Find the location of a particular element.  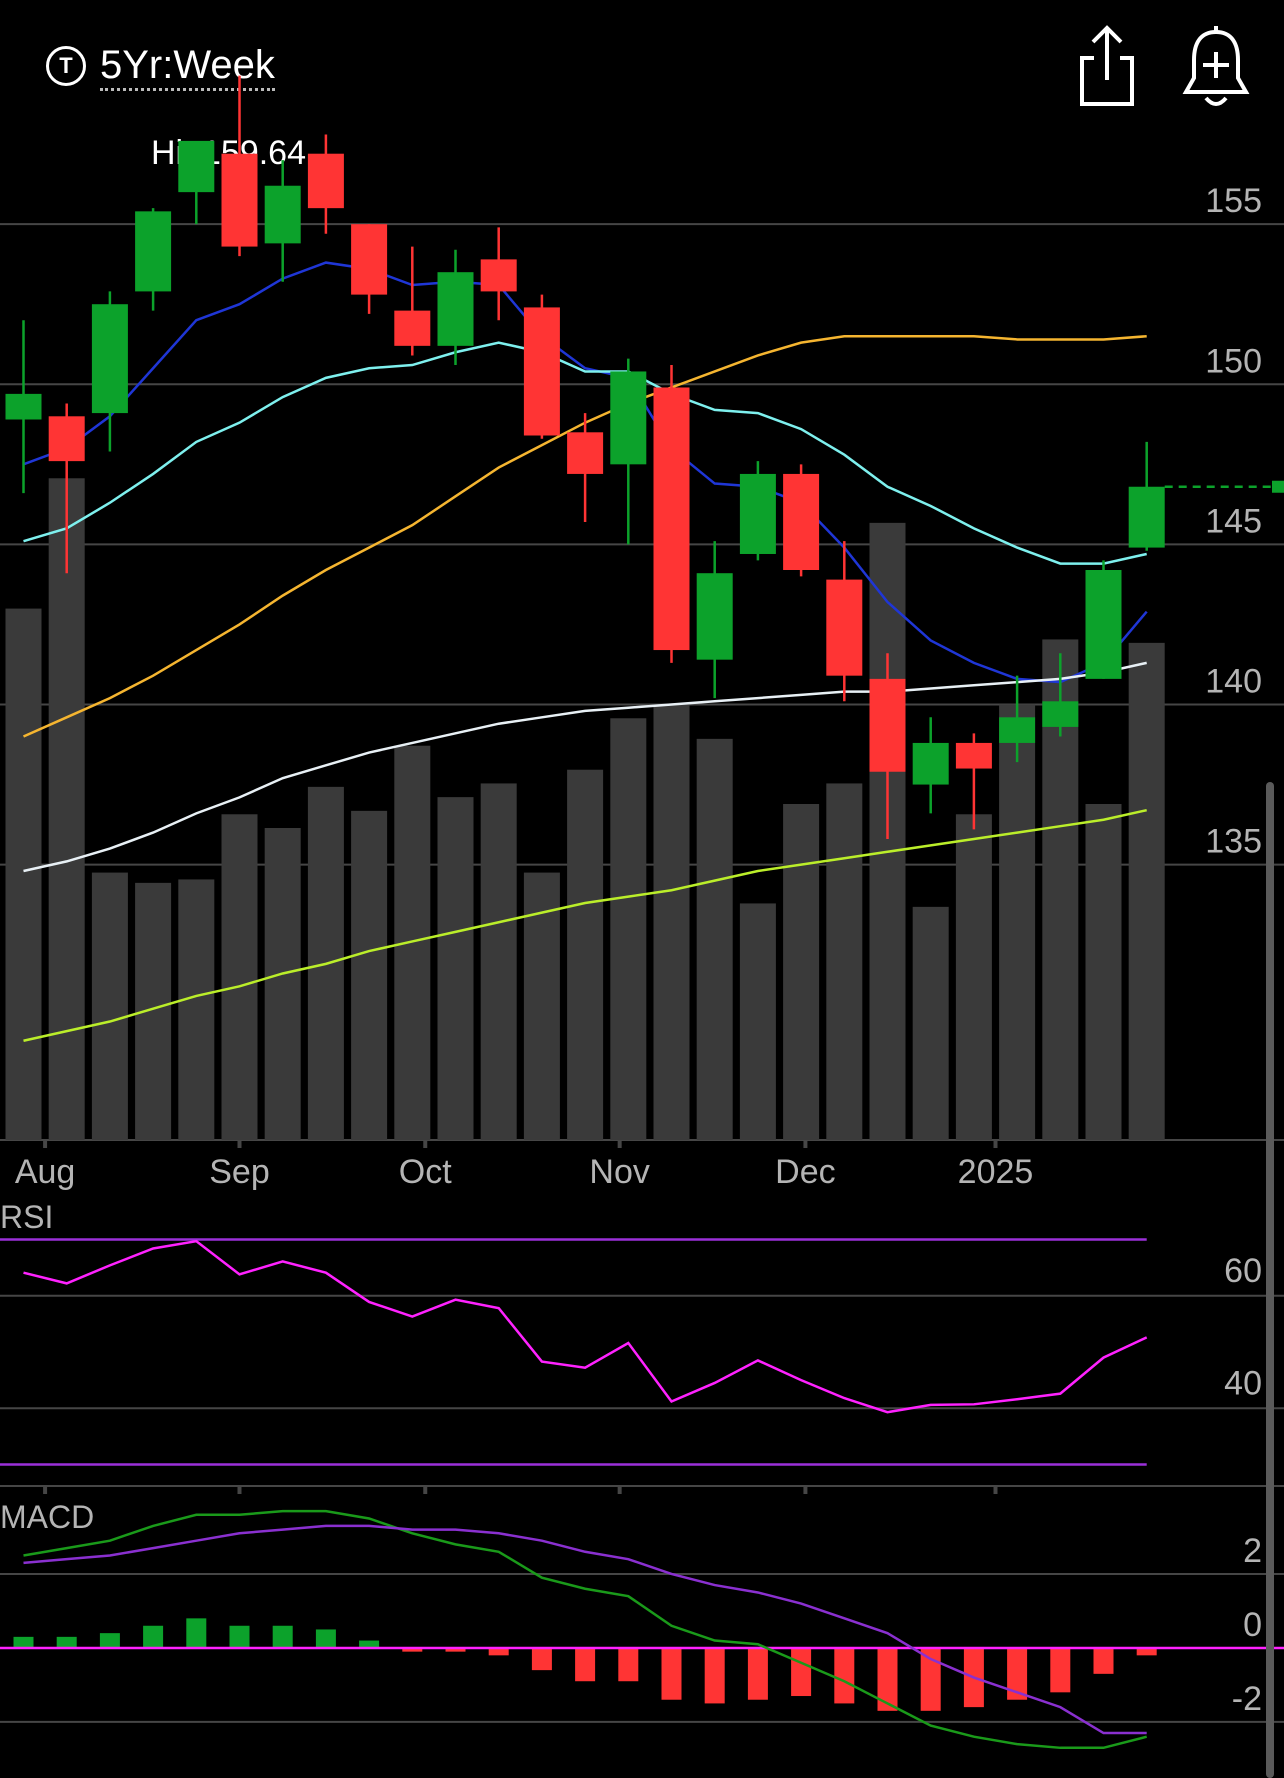

scrollbar is located at coordinates (1270, 1280).